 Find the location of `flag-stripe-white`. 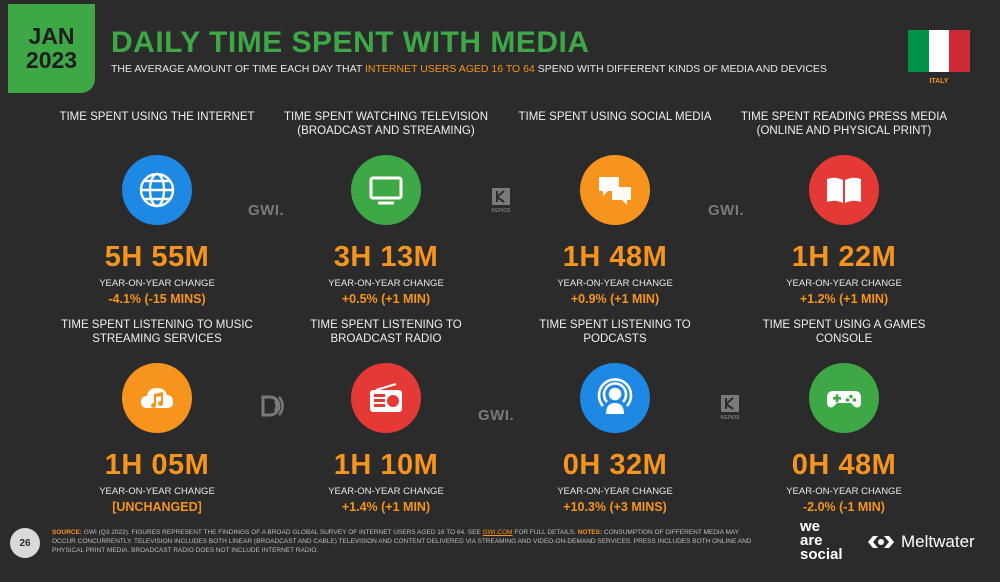

flag-stripe-white is located at coordinates (939, 51).